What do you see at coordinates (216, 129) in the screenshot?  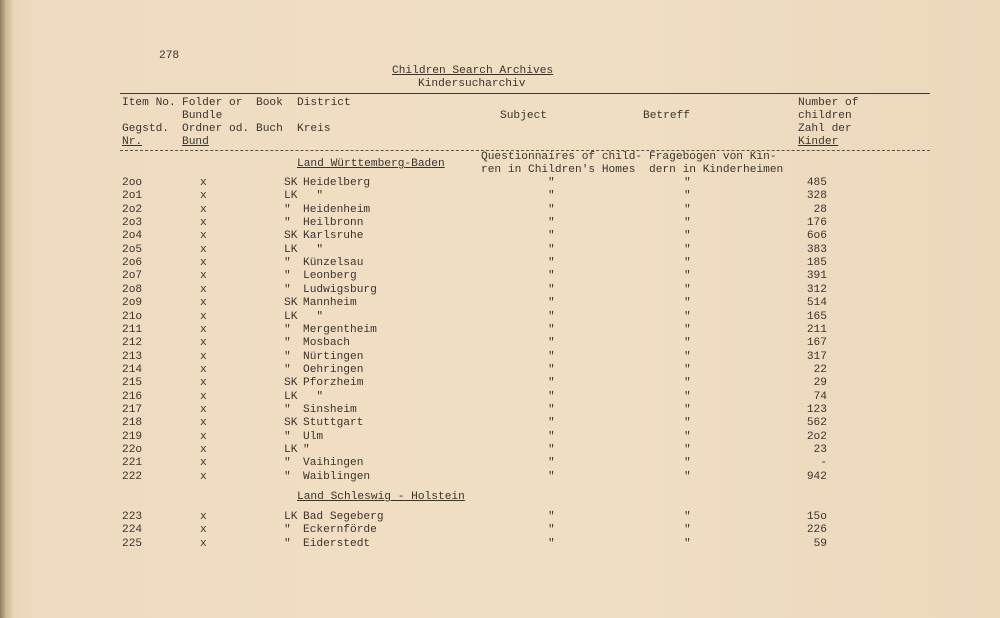 I see `header-folder: Ordner od.` at bounding box center [216, 129].